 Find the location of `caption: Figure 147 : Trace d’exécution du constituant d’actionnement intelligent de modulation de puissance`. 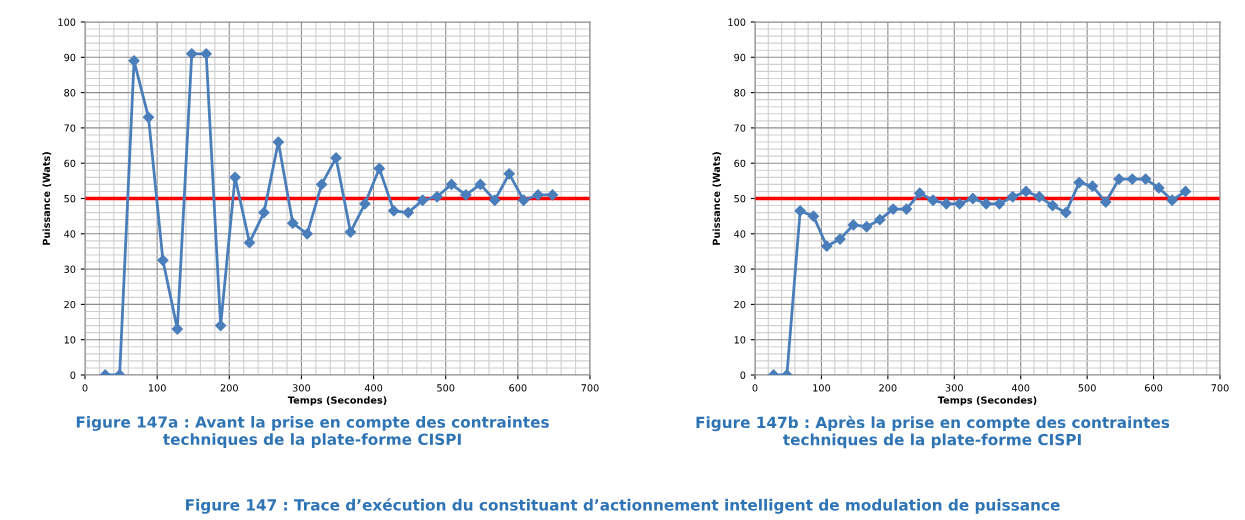

caption: Figure 147 : Trace d’exécution du constituant d’actionnement intelligent de modulation de puissance is located at coordinates (623, 506).